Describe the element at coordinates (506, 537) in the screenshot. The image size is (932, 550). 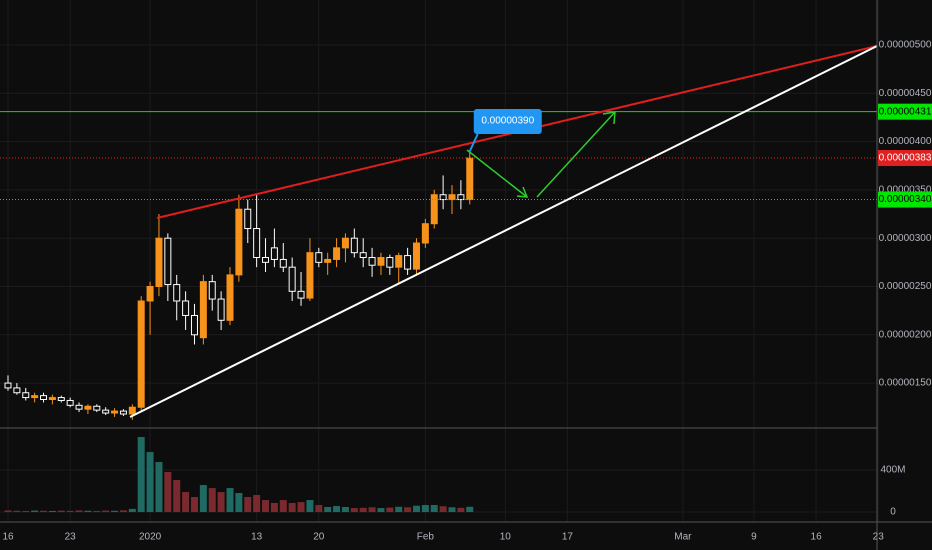
I see `x-tick-label: 10` at that location.